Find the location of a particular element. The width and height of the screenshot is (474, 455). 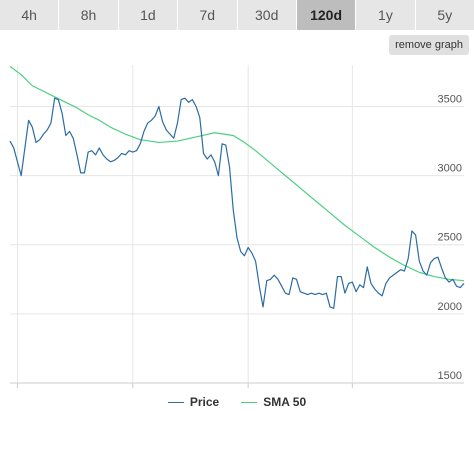

legend-item-price: Price is located at coordinates (193, 402).